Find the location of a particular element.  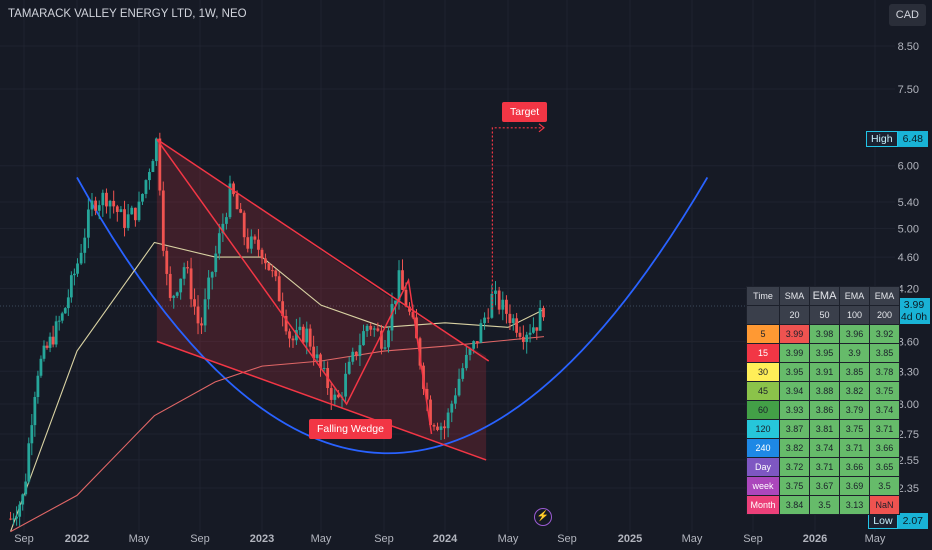

timeframe-cell: 60 is located at coordinates (763, 410).